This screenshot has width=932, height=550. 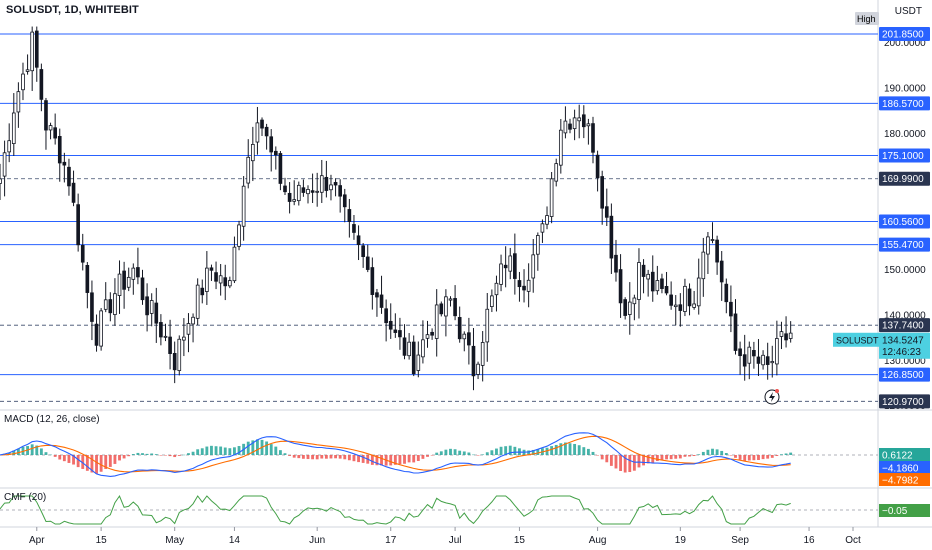 What do you see at coordinates (72, 10) in the screenshot?
I see `chart-title: SOLUSDT, 1D, WHITEBIT` at bounding box center [72, 10].